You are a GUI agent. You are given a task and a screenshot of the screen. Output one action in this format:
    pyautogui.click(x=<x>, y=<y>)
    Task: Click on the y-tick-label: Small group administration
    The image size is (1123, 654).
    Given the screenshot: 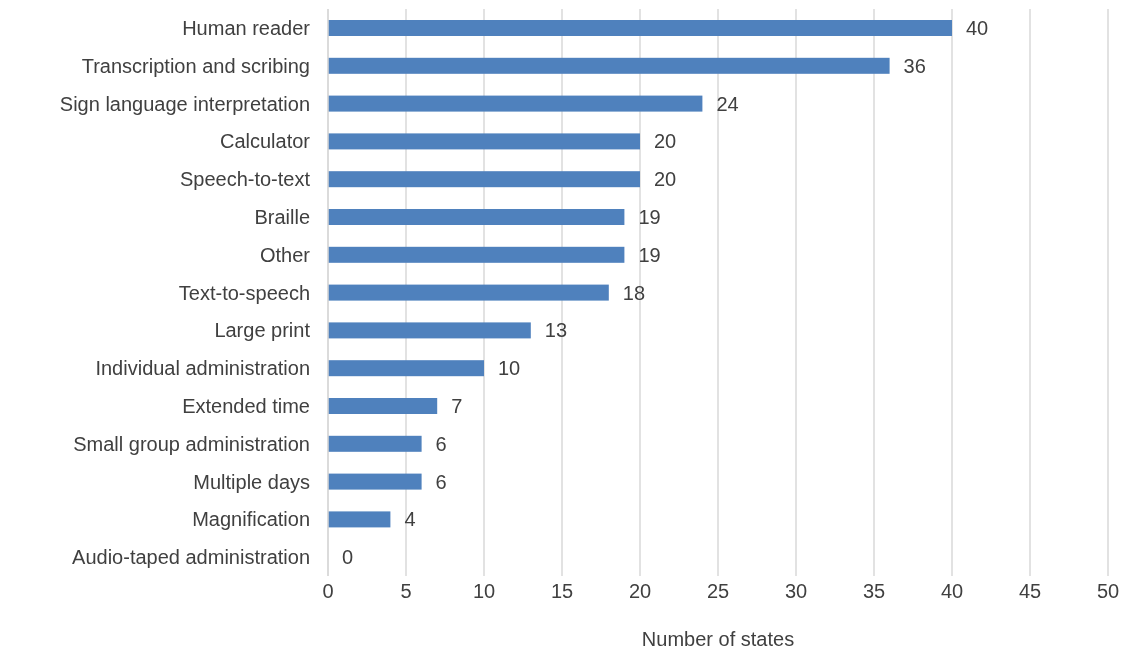 What is the action you would take?
    pyautogui.click(x=191, y=443)
    